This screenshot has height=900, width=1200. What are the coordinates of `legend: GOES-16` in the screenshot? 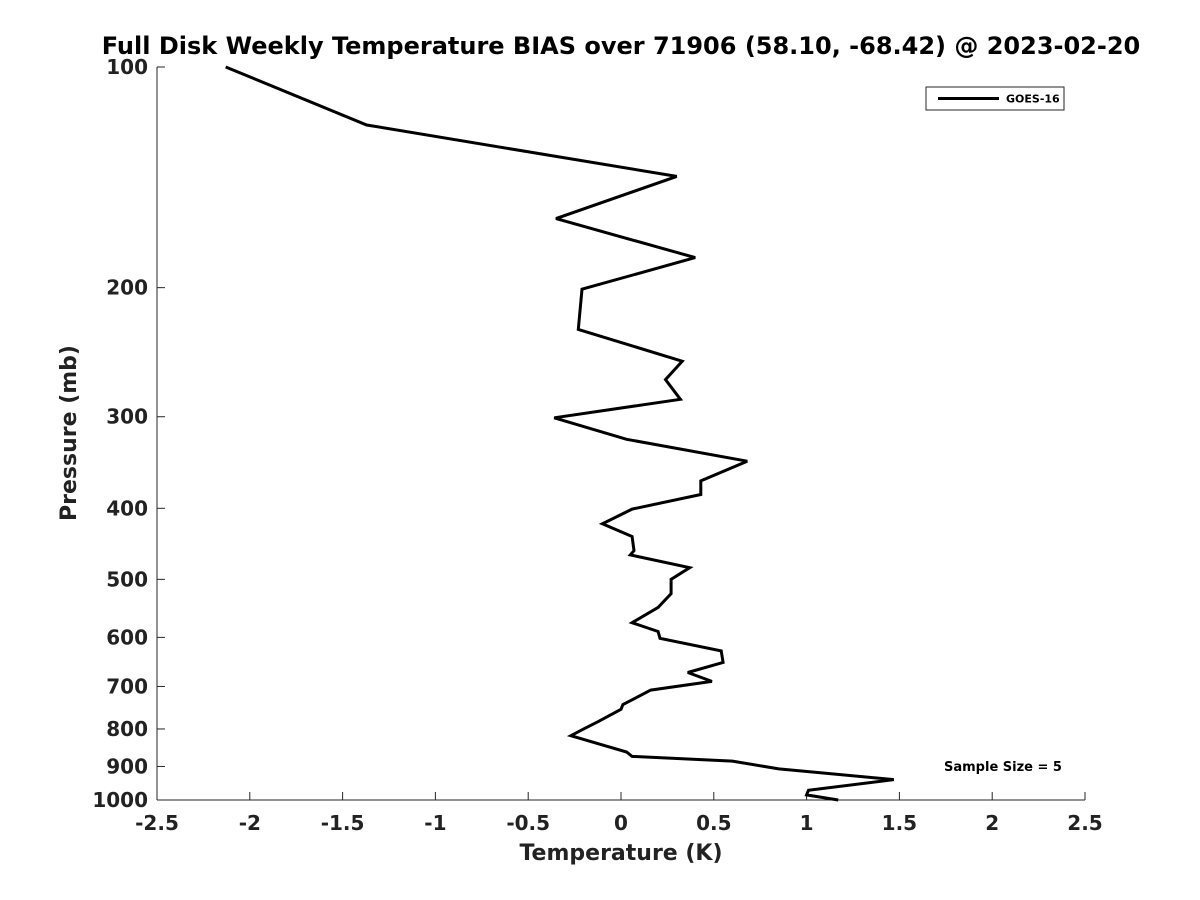 It's located at (995, 98).